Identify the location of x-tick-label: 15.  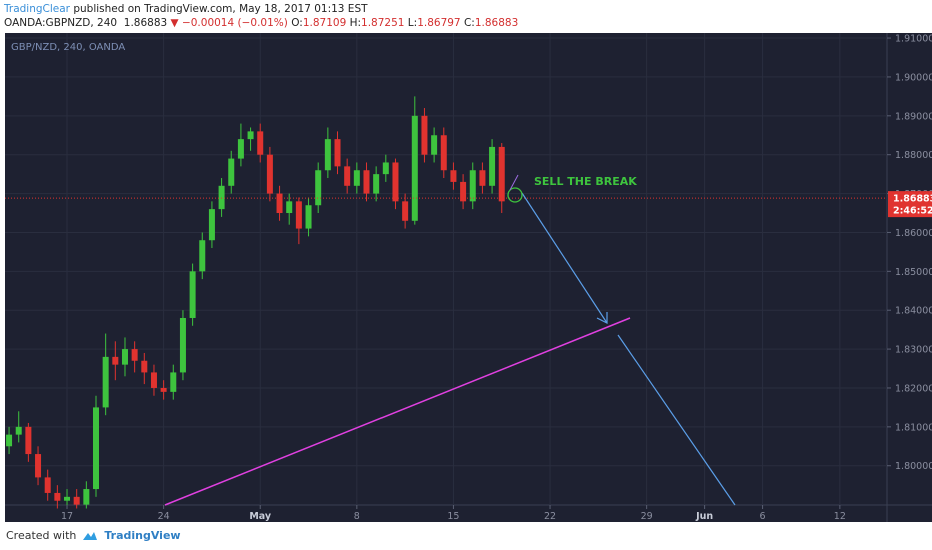
(453, 516).